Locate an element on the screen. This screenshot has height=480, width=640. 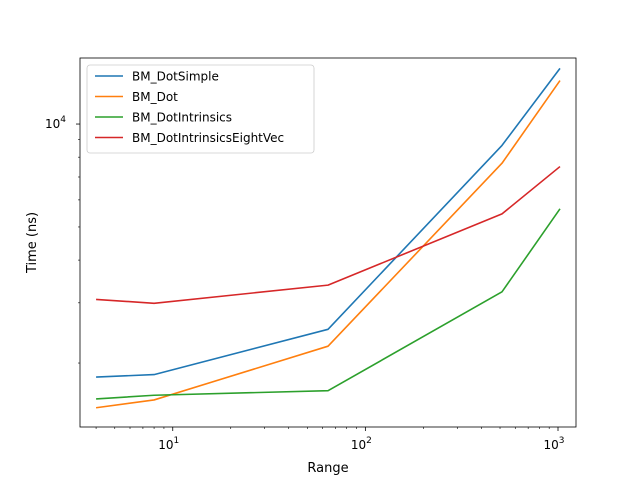
x-tick-label-exponent: 3 is located at coordinates (562, 441).